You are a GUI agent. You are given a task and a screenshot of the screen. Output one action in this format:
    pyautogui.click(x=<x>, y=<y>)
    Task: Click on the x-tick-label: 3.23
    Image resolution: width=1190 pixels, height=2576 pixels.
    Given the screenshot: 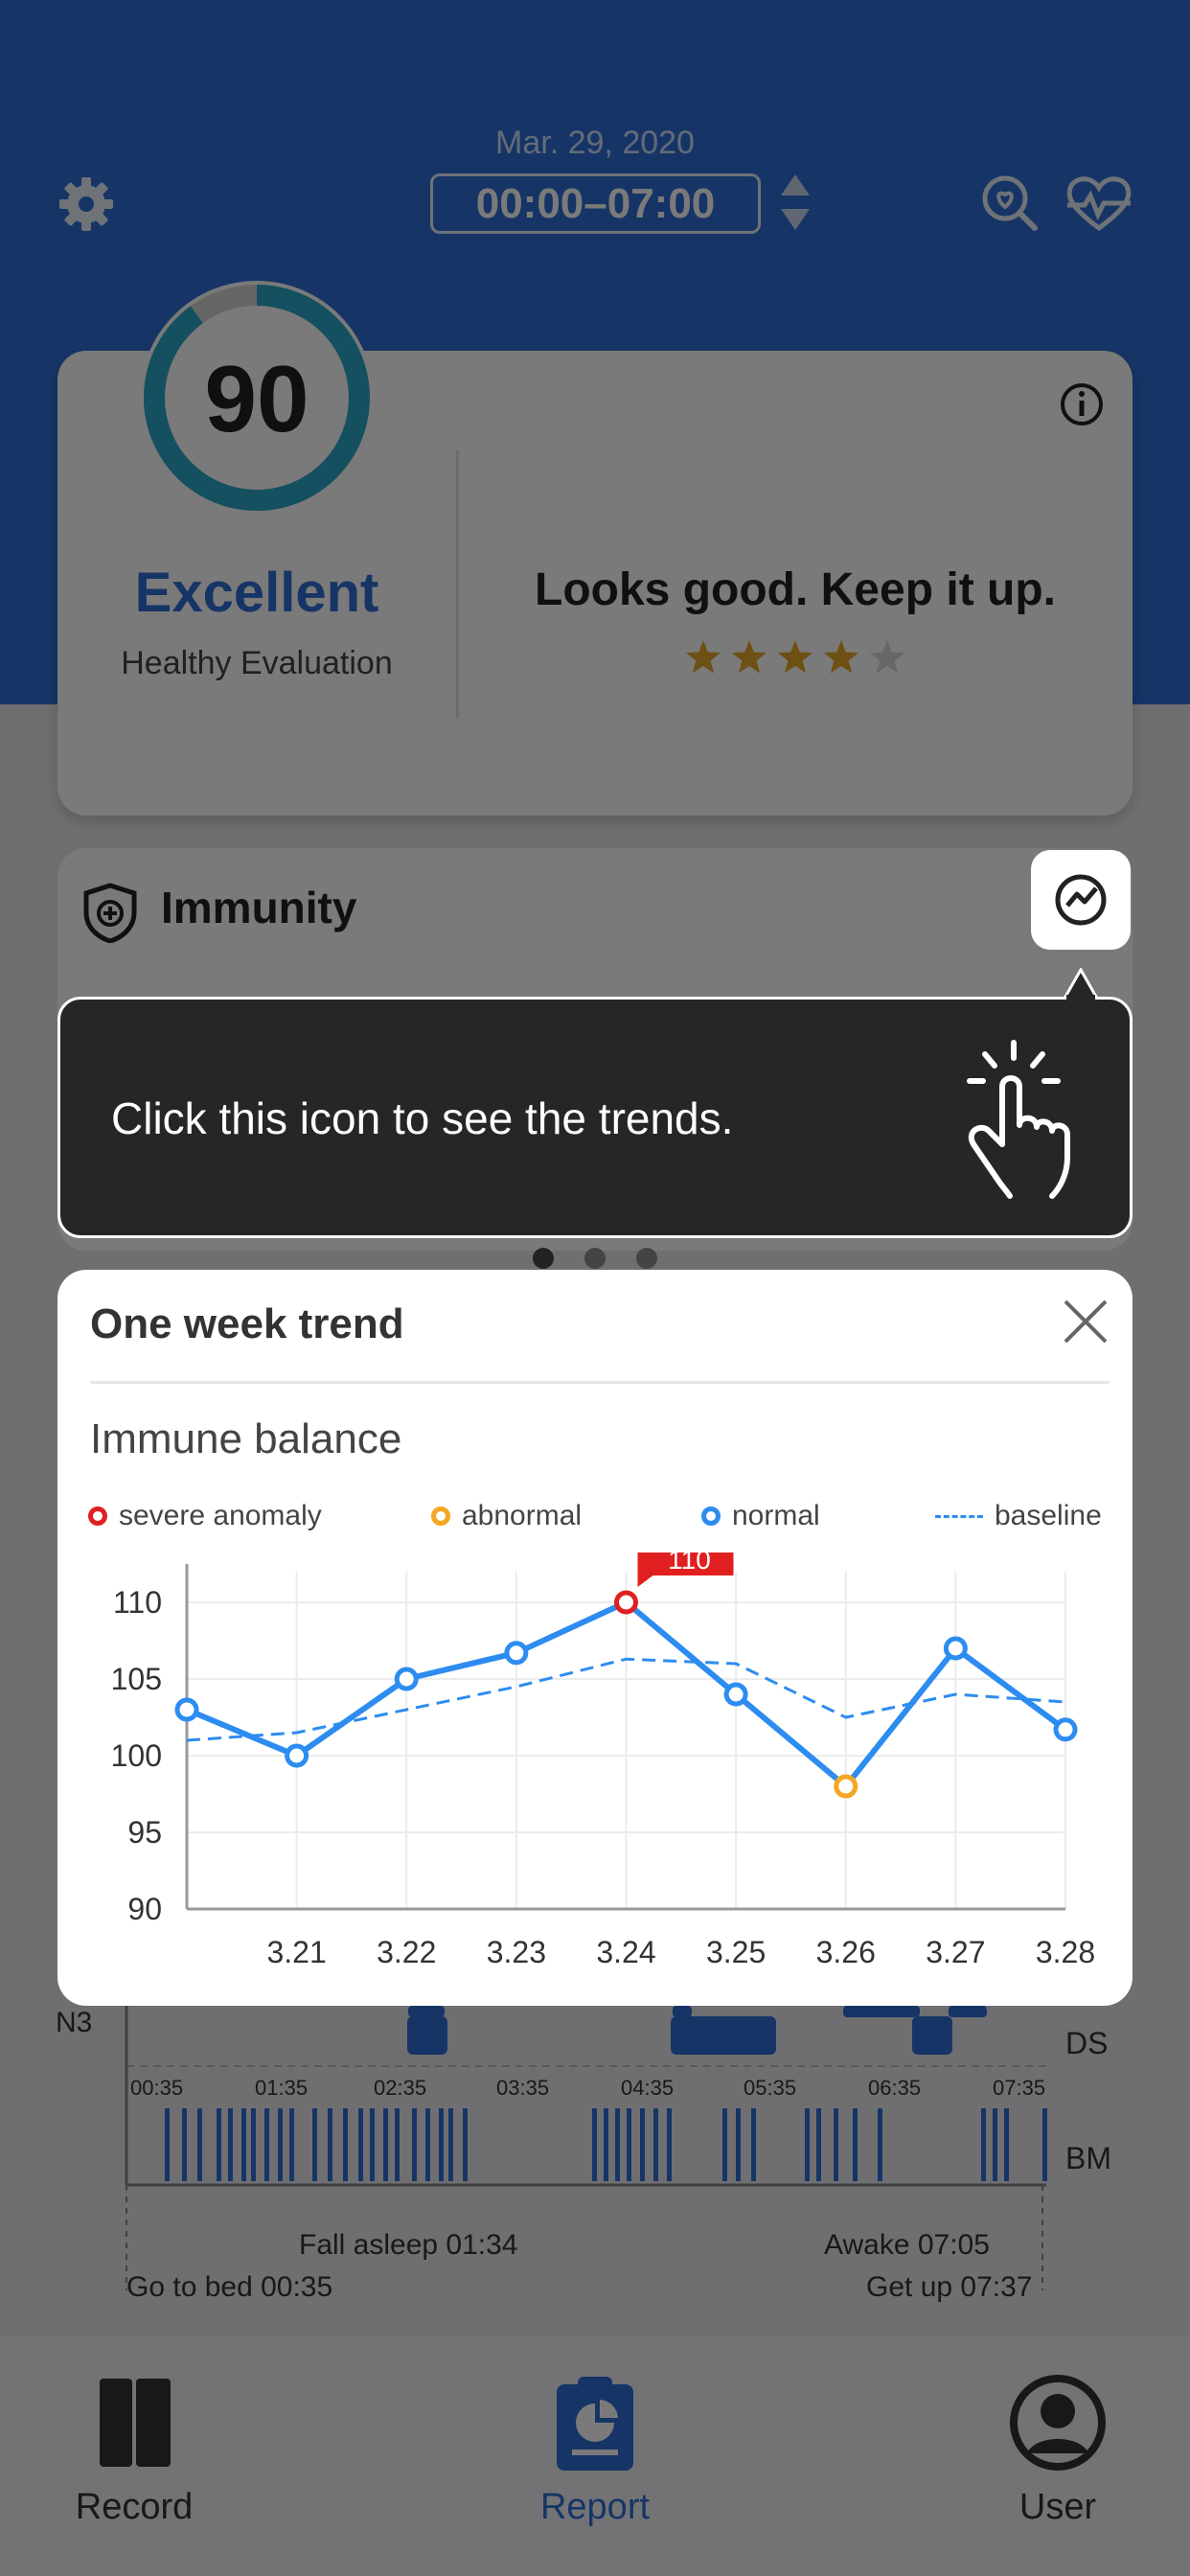 What is the action you would take?
    pyautogui.click(x=516, y=1952)
    